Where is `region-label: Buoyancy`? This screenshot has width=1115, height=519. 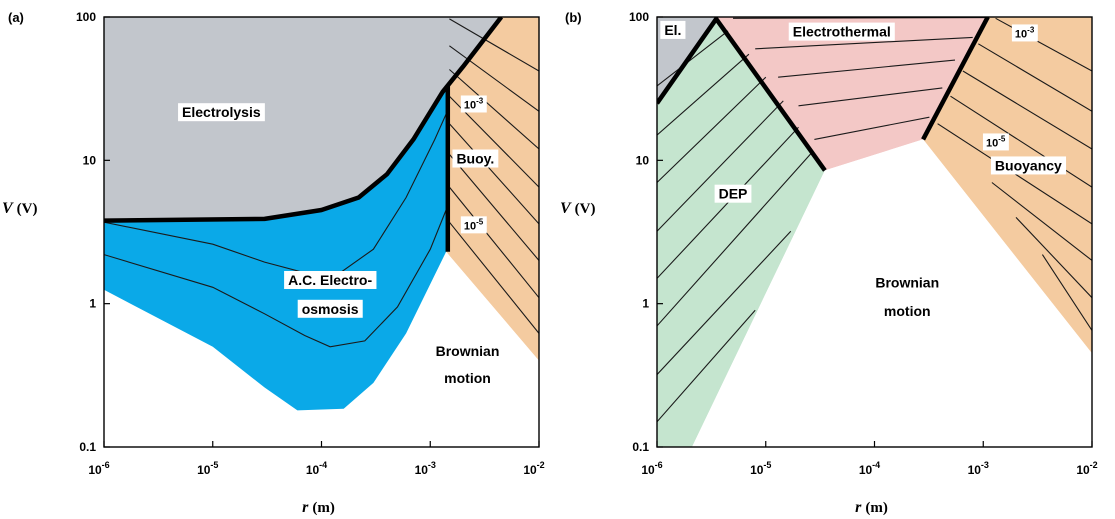 region-label: Buoyancy is located at coordinates (1028, 165).